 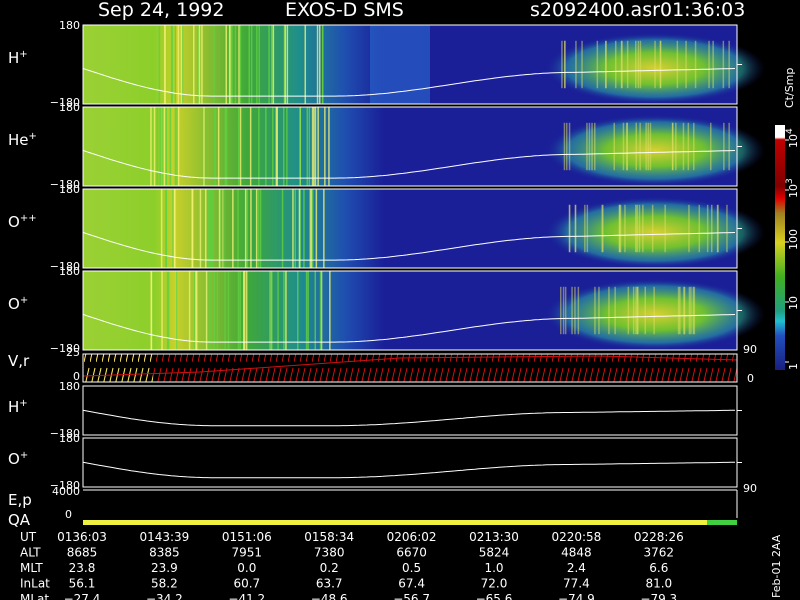 What do you see at coordinates (329, 553) in the screenshot?
I see `cell: 7380` at bounding box center [329, 553].